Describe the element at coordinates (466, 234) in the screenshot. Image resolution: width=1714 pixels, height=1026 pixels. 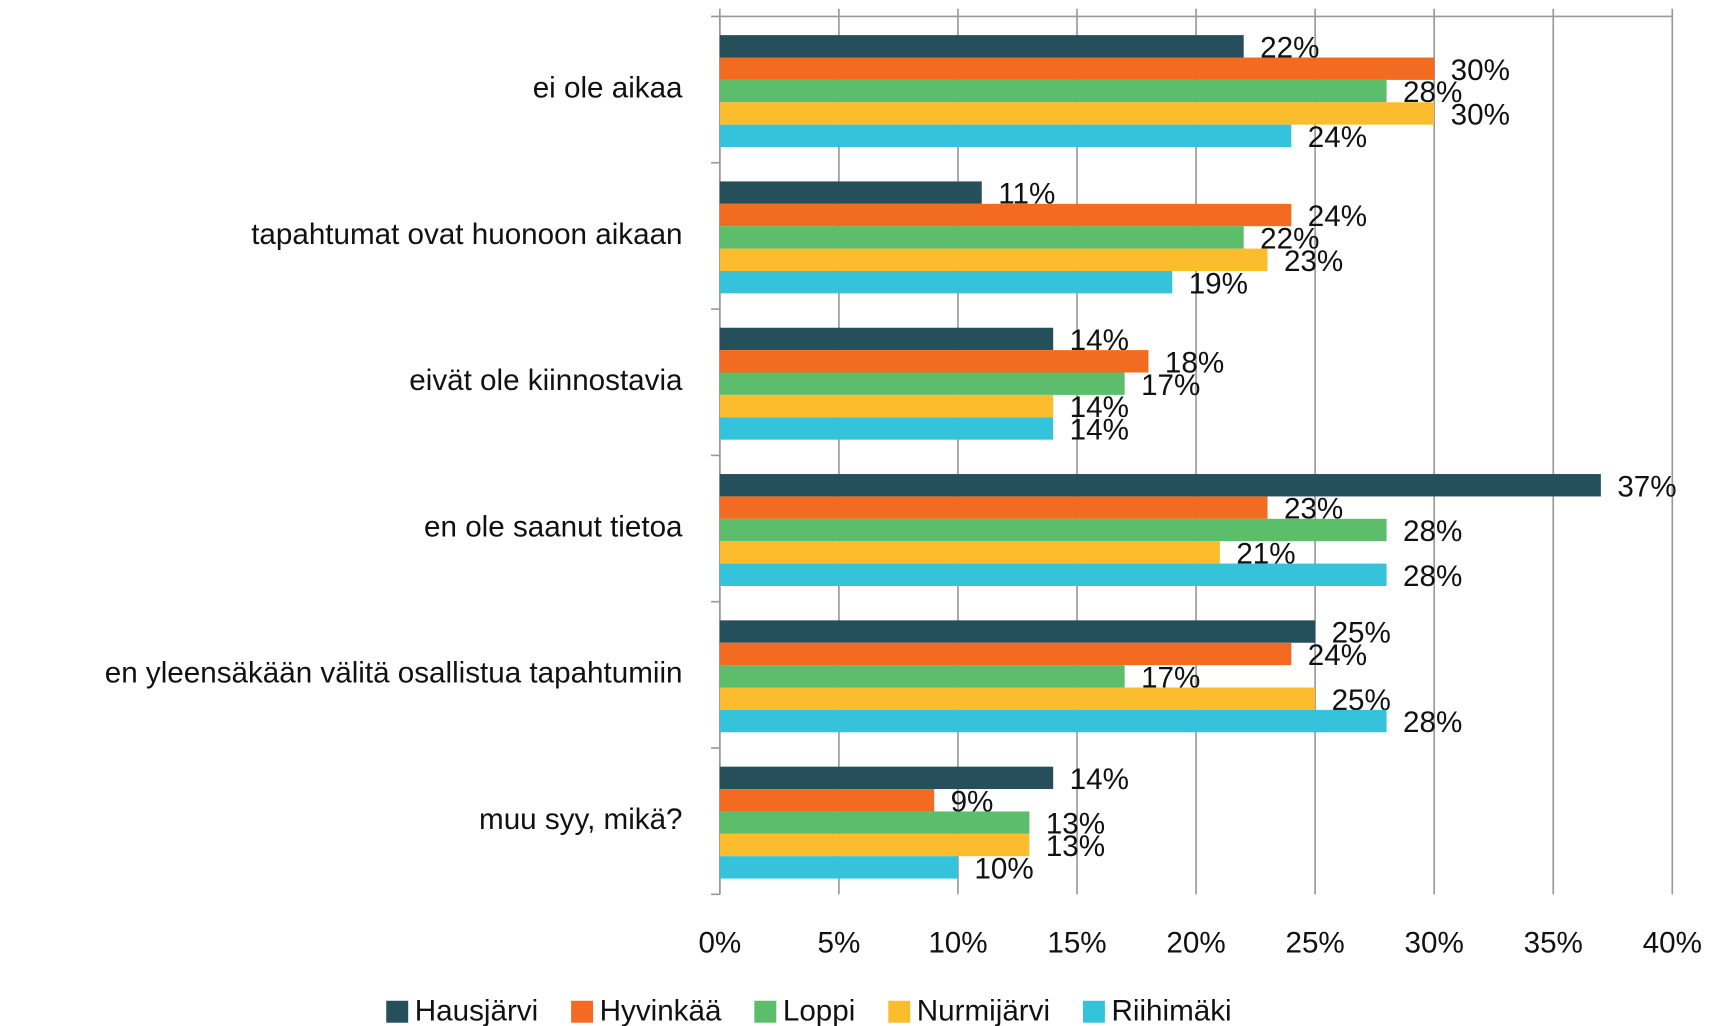
I see `y-tick-label: tapahtumat ovat huonoon aikaan` at that location.